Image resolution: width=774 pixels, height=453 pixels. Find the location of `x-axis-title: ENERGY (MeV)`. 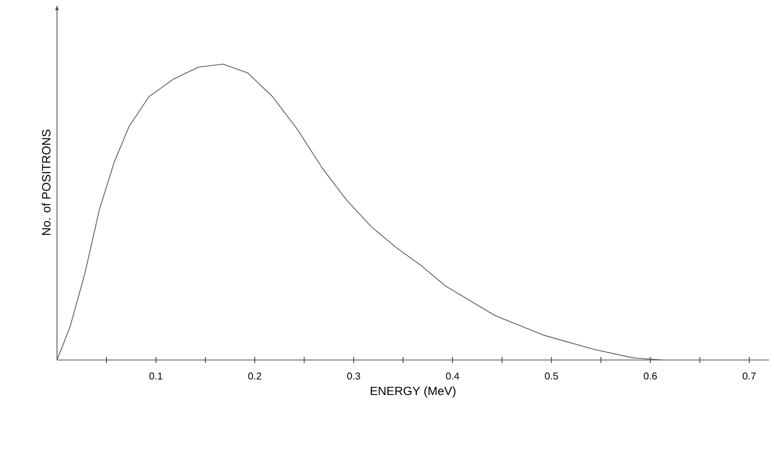

x-axis-title: ENERGY (MeV) is located at coordinates (413, 392).